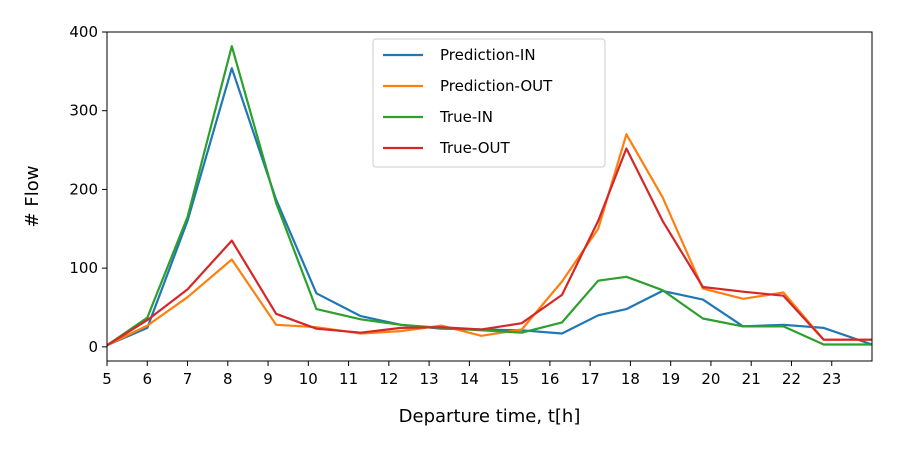 Image resolution: width=900 pixels, height=455 pixels. Describe the element at coordinates (188, 379) in the screenshot. I see `x-tick-label: 7` at that location.